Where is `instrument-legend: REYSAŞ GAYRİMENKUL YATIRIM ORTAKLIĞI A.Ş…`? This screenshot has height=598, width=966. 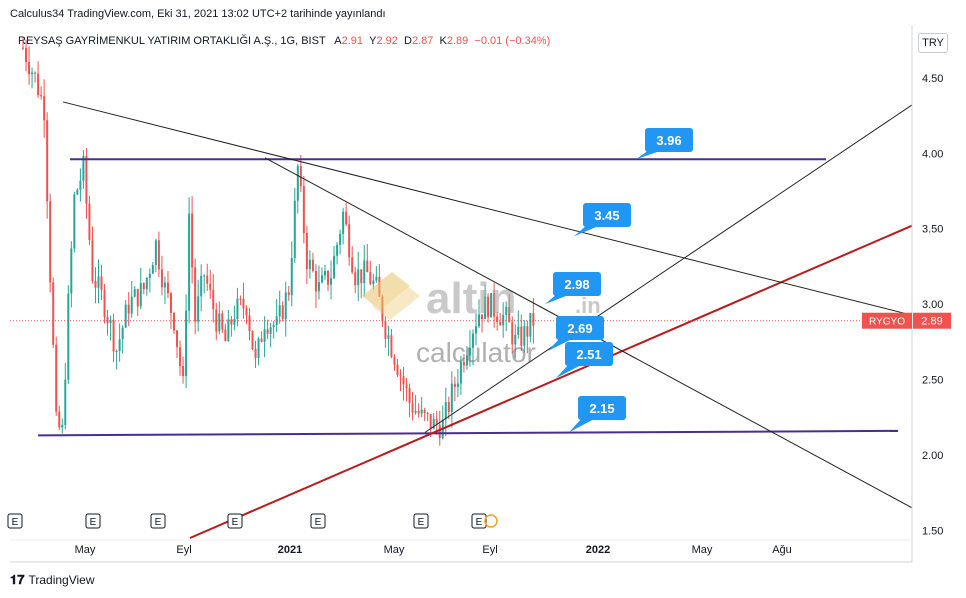
instrument-legend: REYSAŞ GAYRİMENKUL YATIRIM ORTAKLIĞI A.Ş… is located at coordinates (284, 41).